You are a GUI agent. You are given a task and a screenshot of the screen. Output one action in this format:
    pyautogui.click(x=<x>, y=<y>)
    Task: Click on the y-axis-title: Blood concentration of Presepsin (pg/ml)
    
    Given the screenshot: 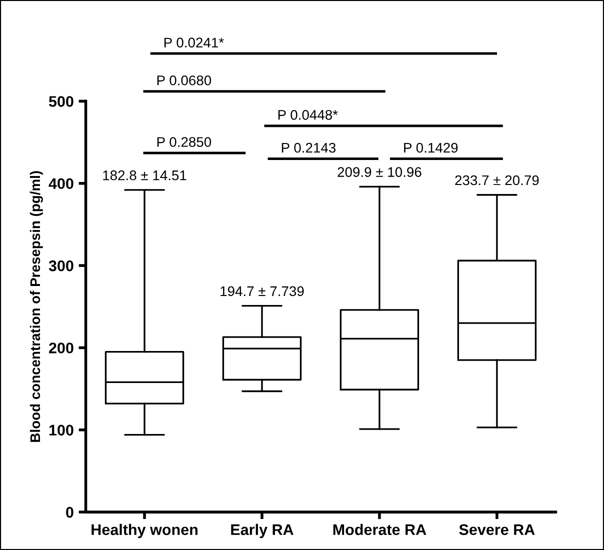 What is the action you would take?
    pyautogui.click(x=36, y=306)
    